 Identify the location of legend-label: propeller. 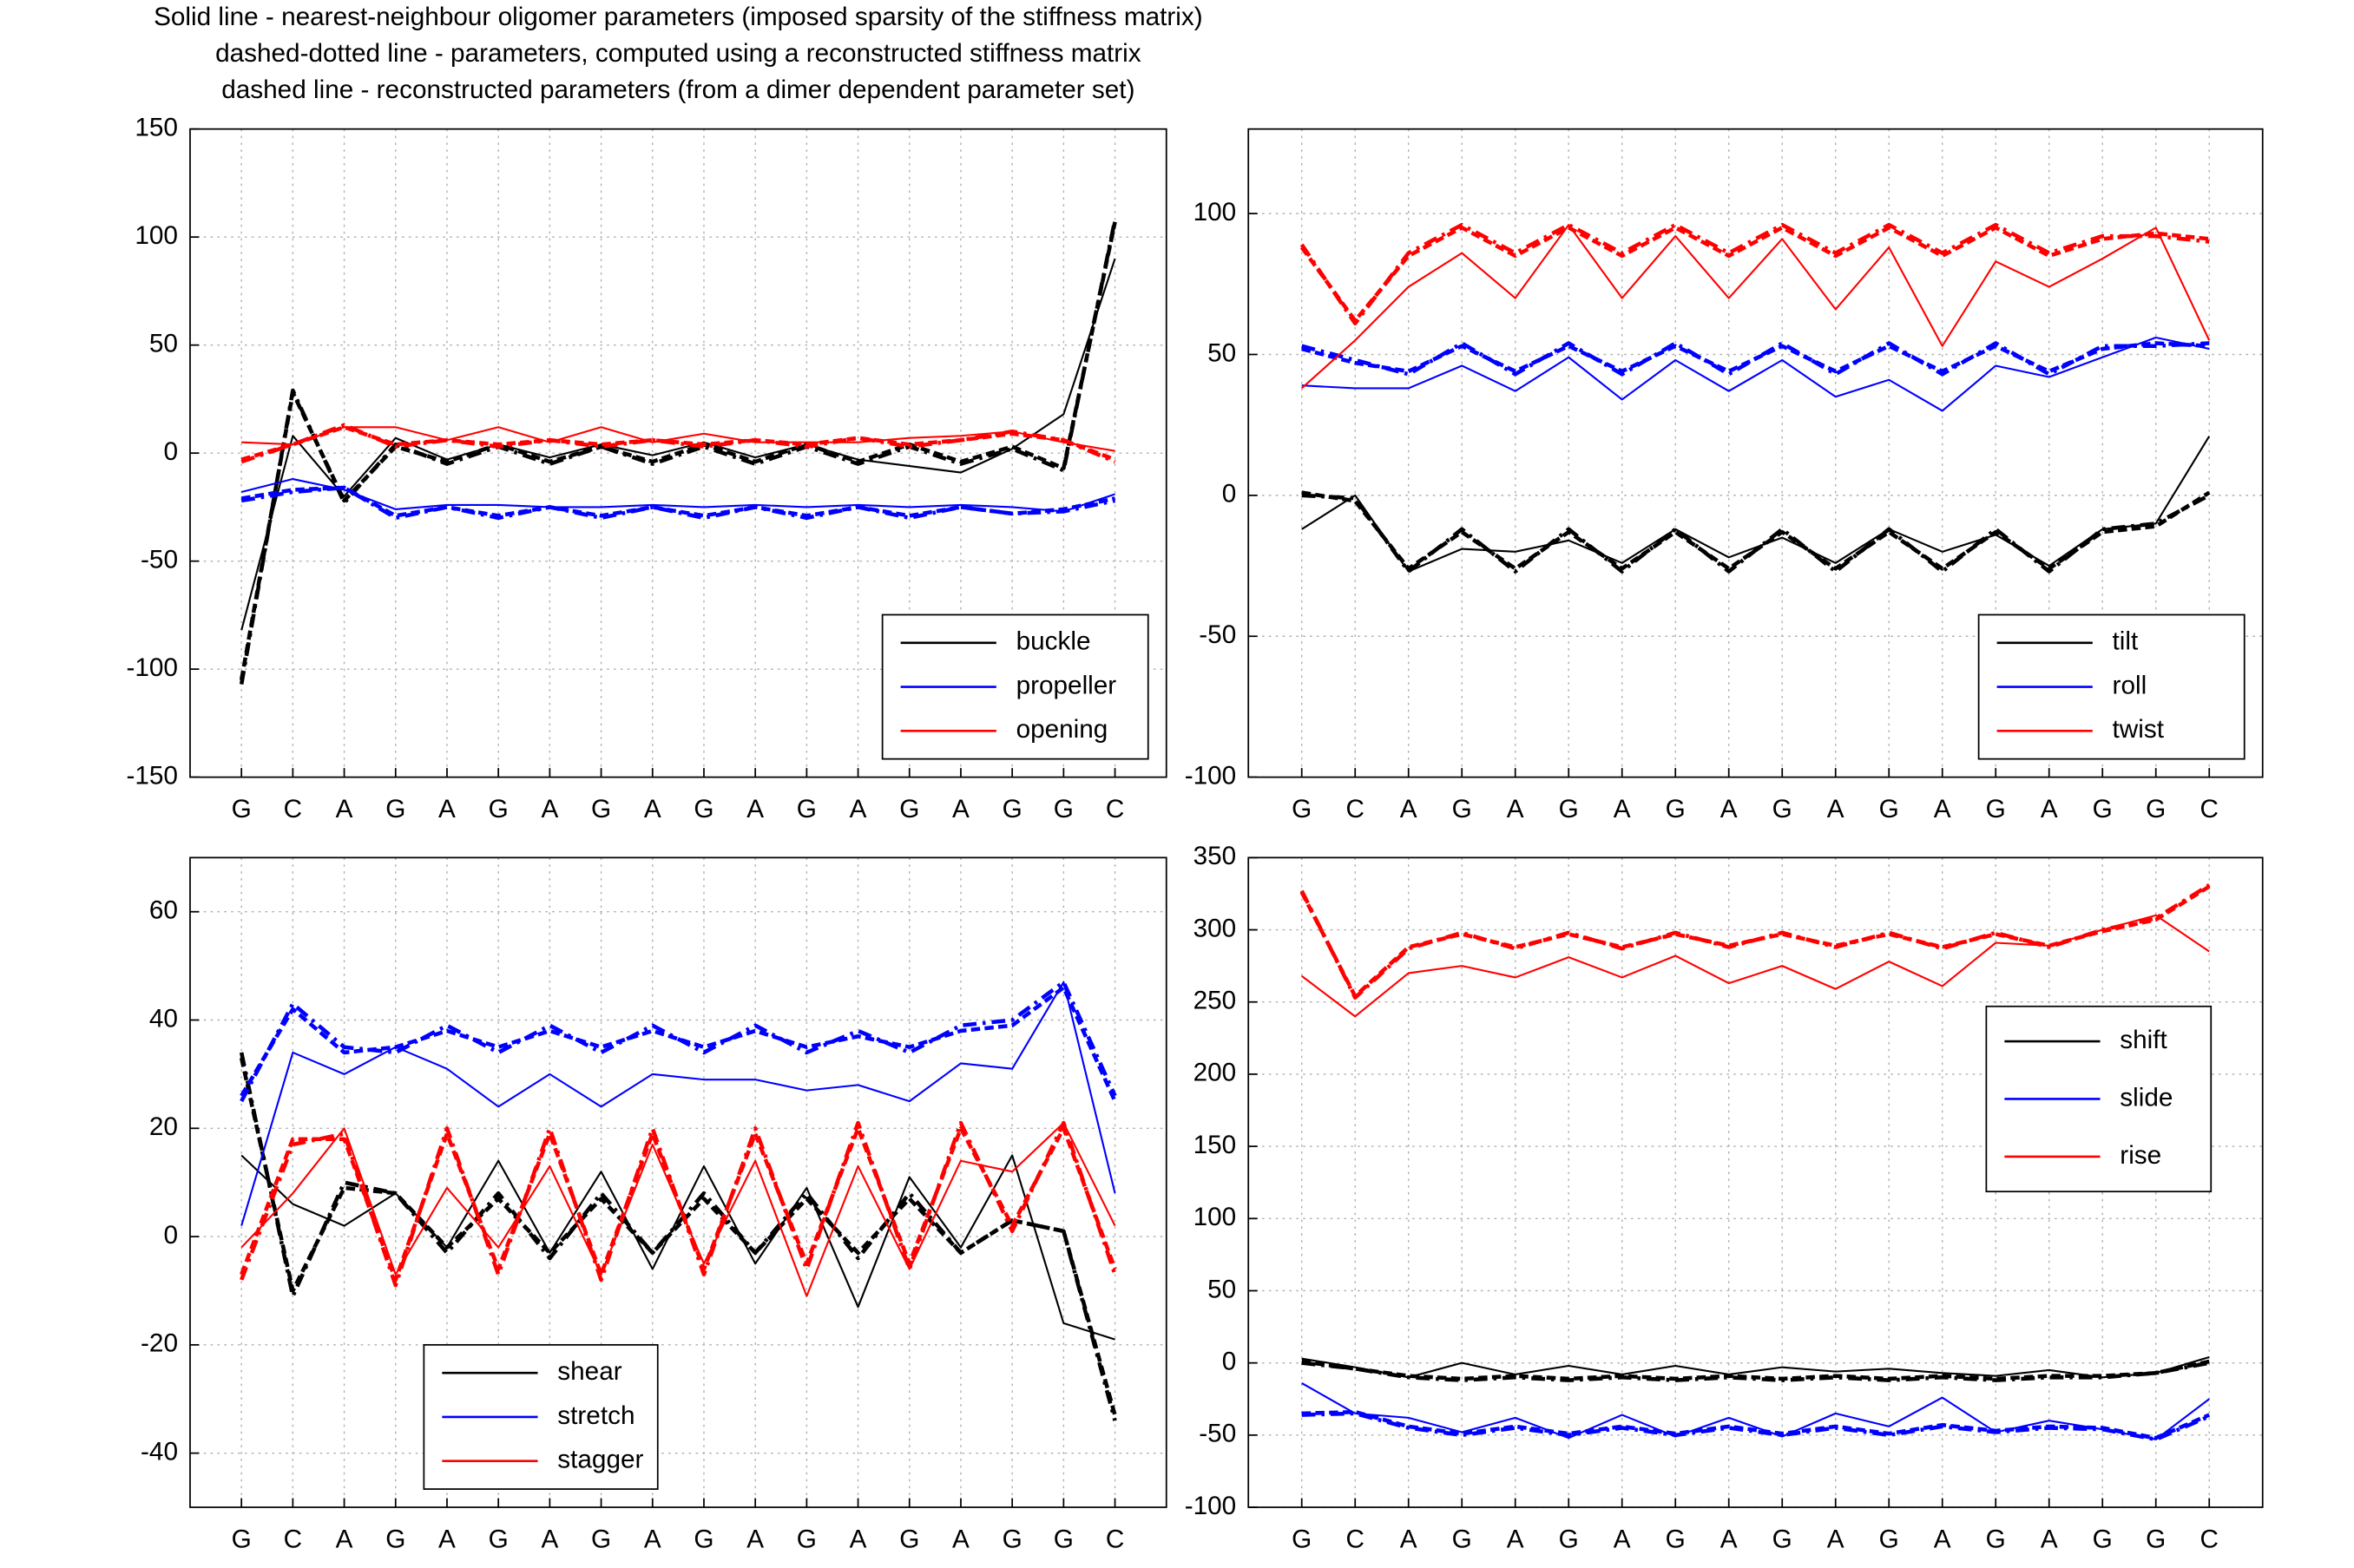
(1066, 685).